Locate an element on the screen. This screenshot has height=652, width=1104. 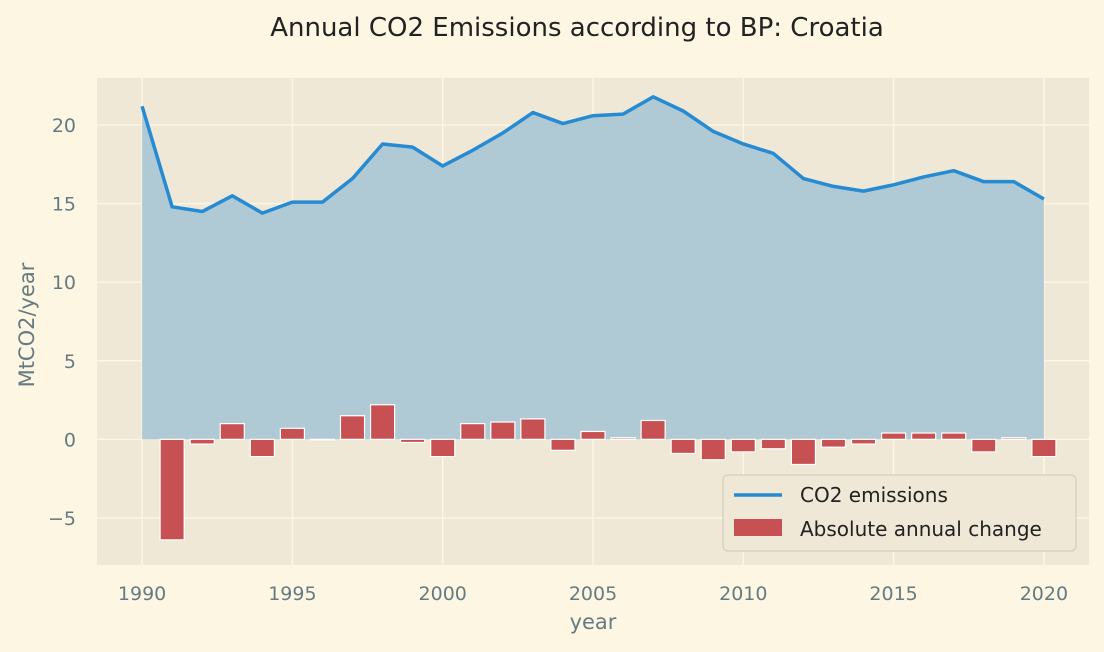
y-tick-label: 20 is located at coordinates (64, 126).